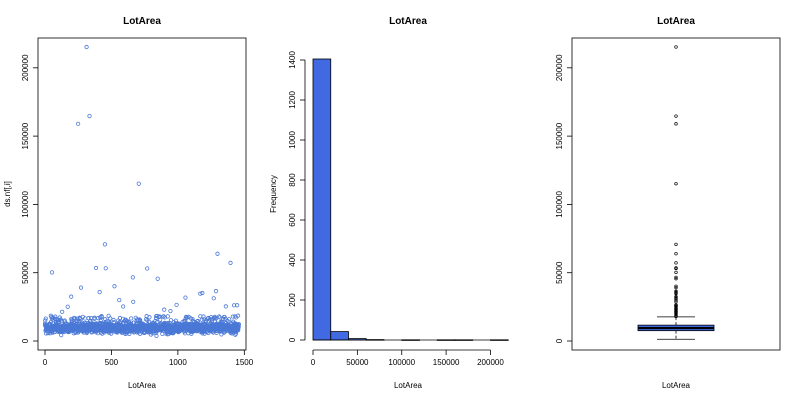 The width and height of the screenshot is (800, 400). I want to click on boxplot-y-tick-label: 100000, so click(559, 204).